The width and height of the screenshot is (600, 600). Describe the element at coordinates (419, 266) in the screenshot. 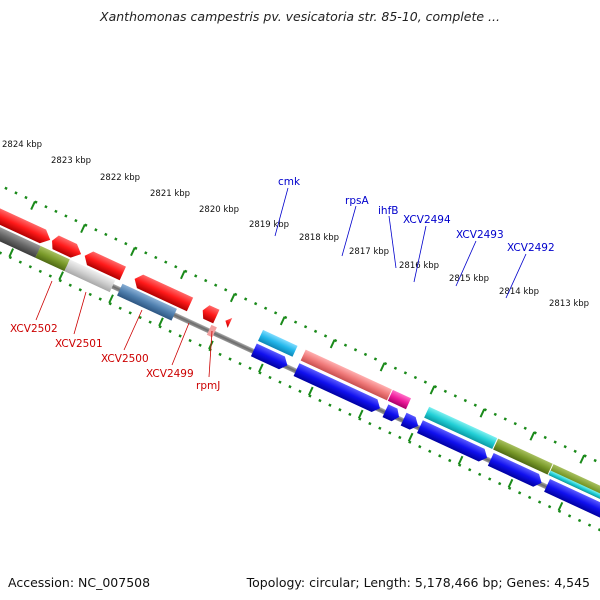

I see `kbp-label: 2816 kbp` at that location.